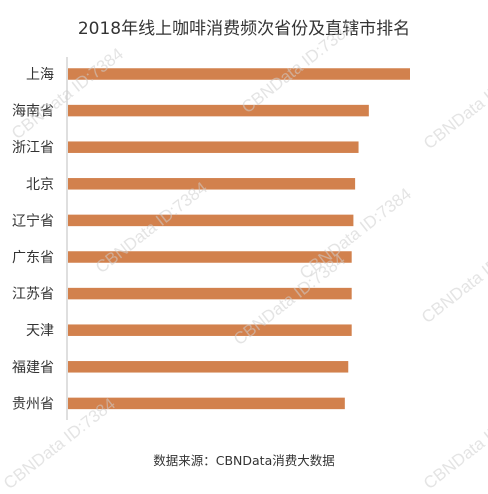 The image size is (488, 494). I want to click on category-label: 广东省, so click(33, 258).